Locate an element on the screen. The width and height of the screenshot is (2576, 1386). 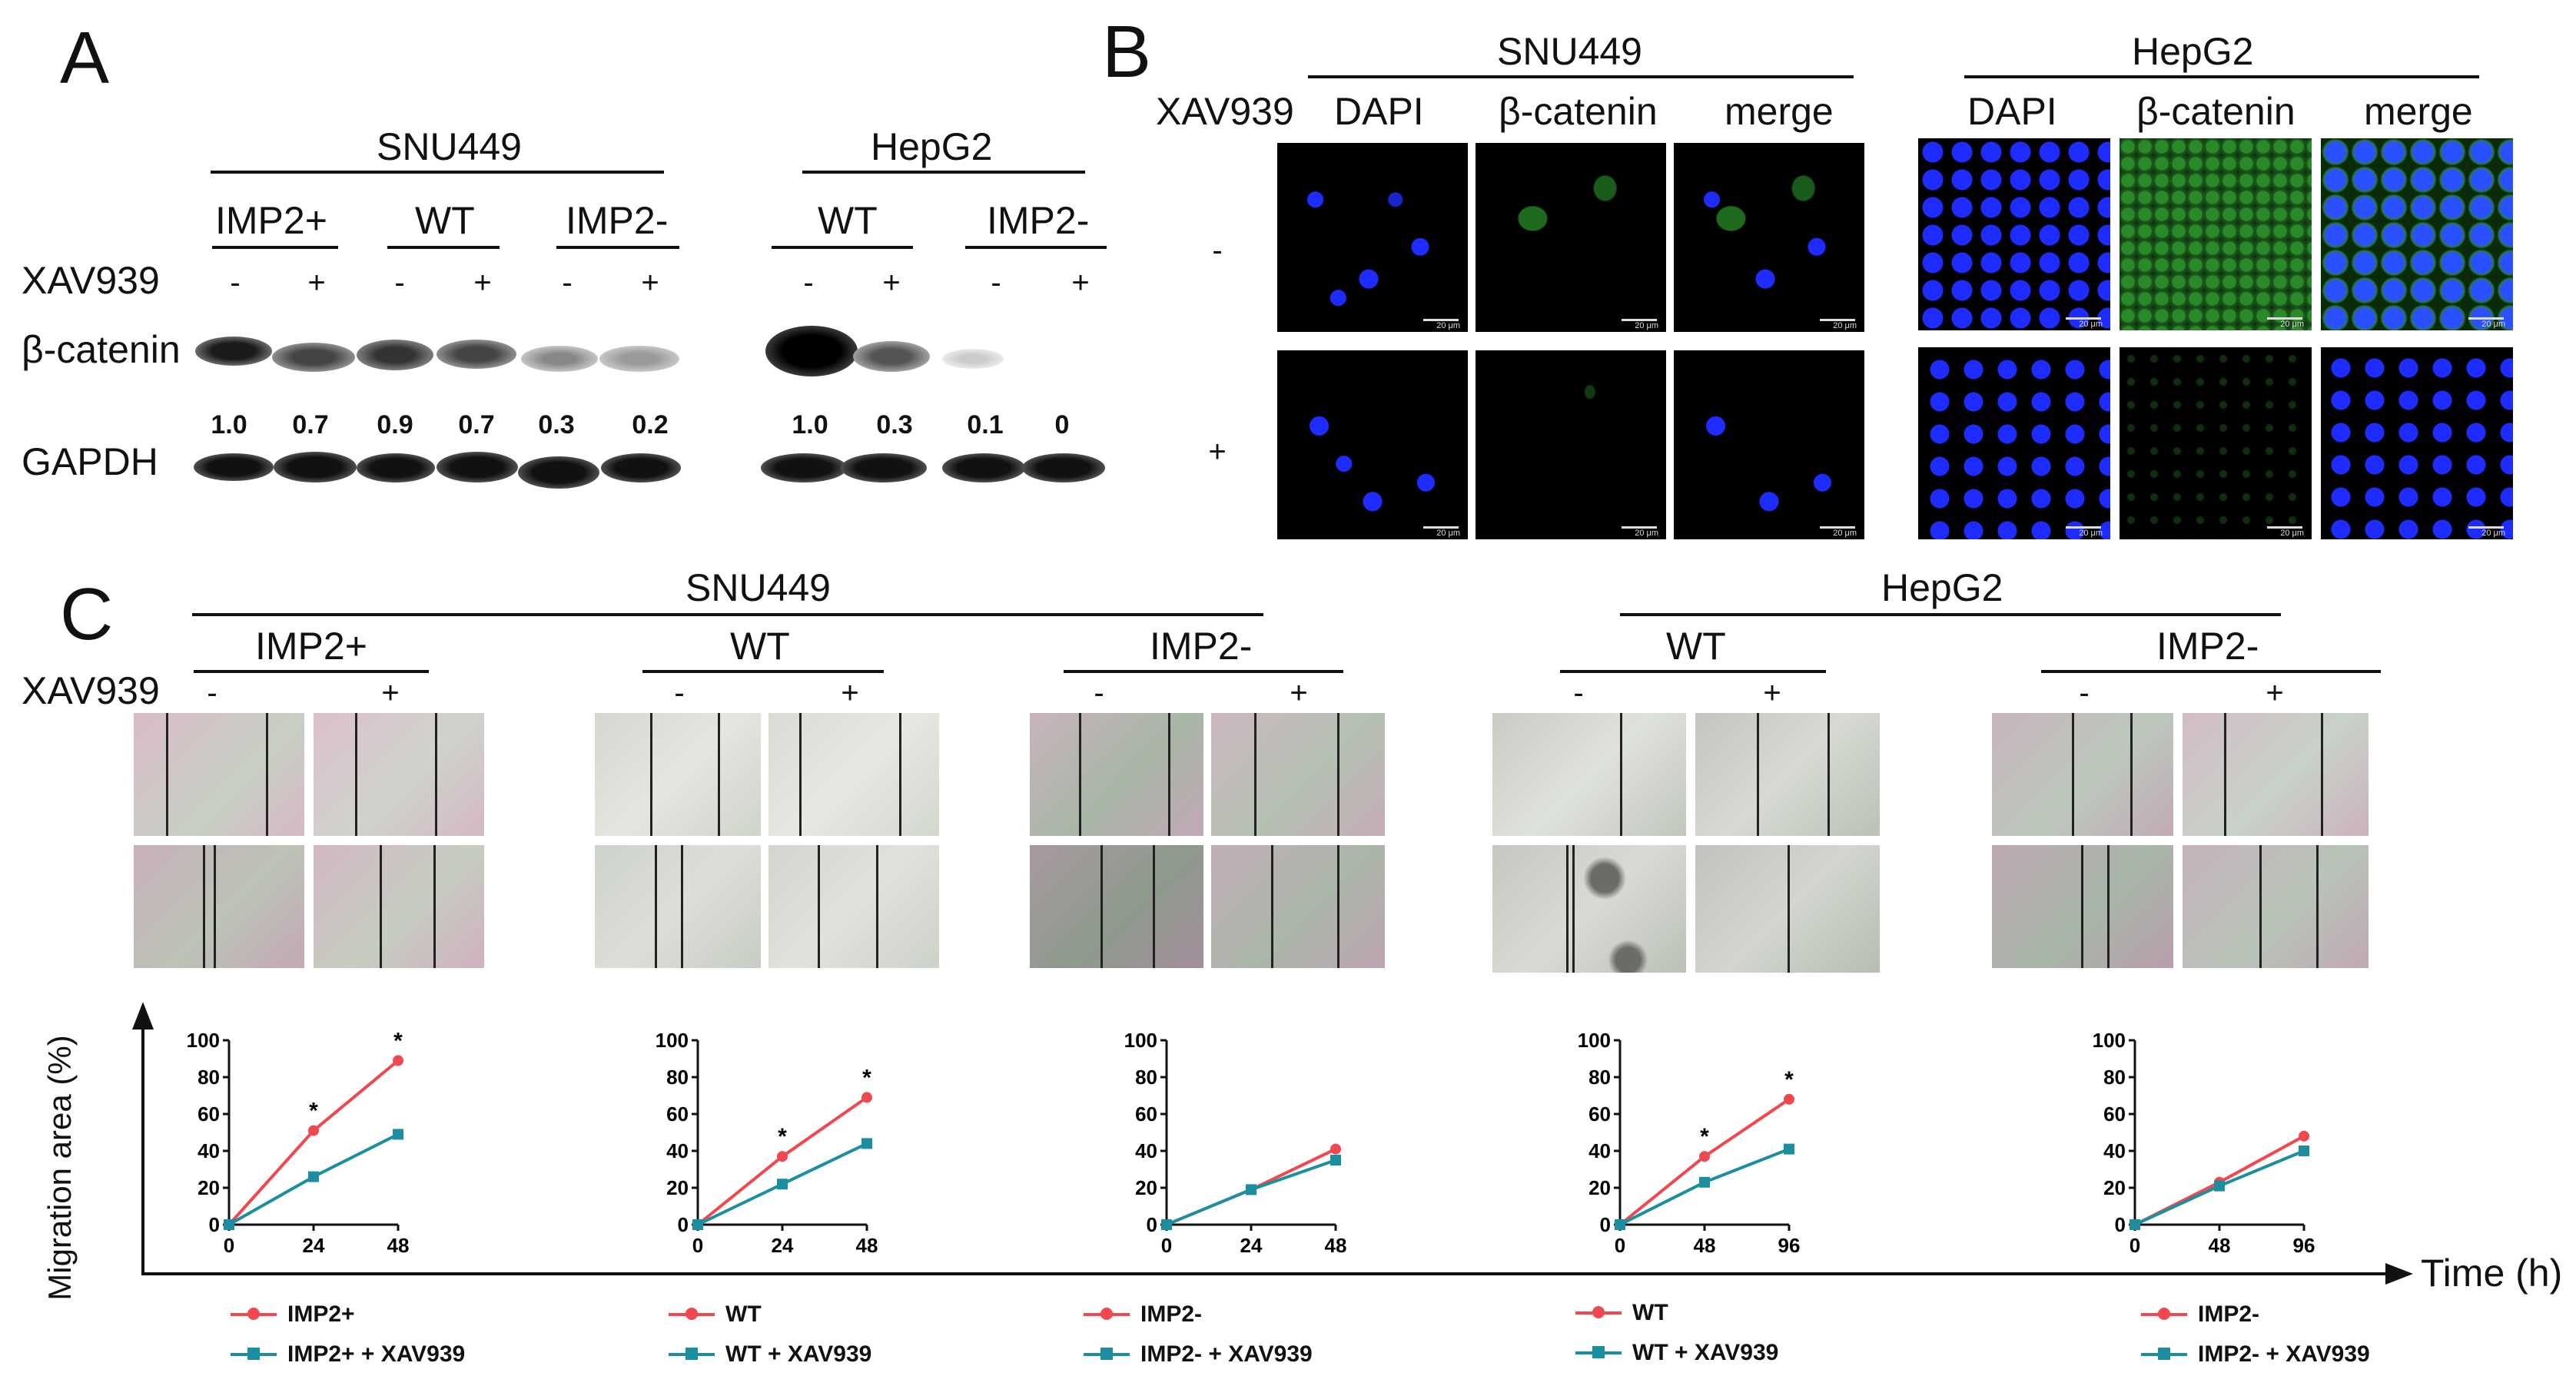
wound-image-hepg2-wt-ctrl-0h is located at coordinates (1589, 774).